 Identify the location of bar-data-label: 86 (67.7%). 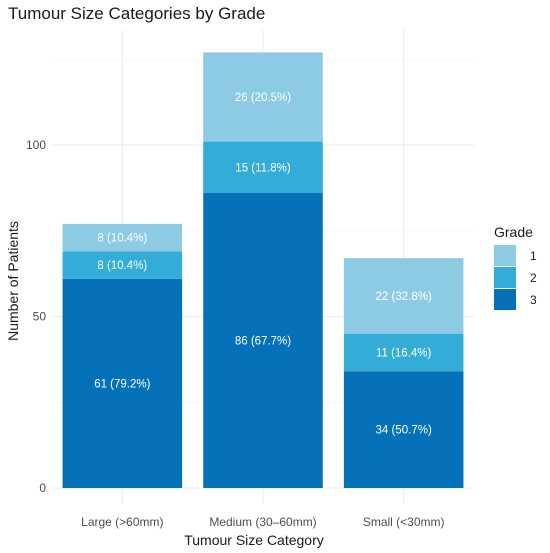
(263, 342).